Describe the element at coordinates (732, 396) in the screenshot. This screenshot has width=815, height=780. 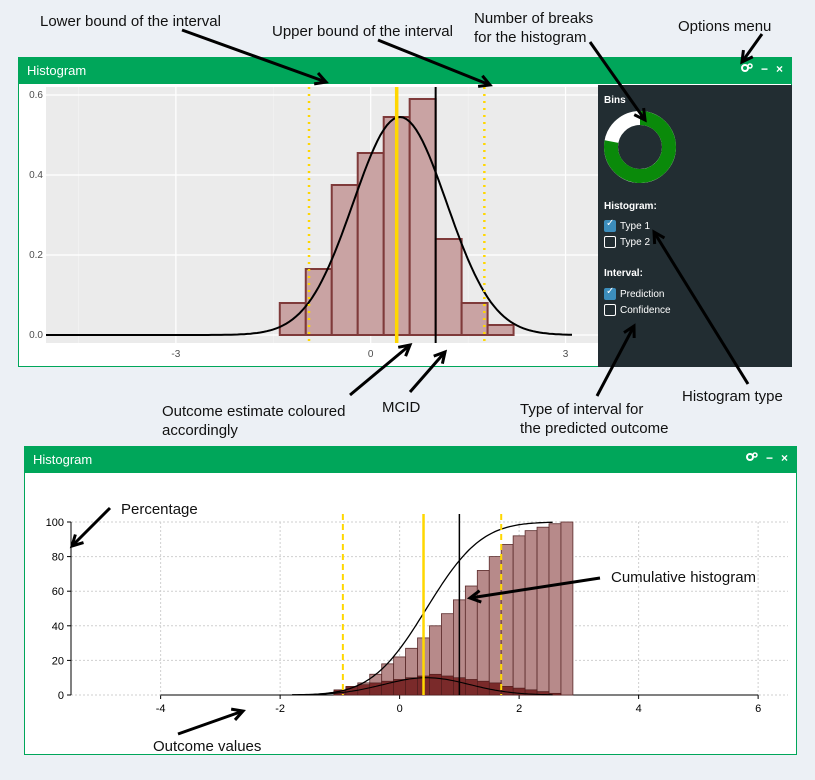
I see `annotation-histogram-type: Histogram type` at that location.